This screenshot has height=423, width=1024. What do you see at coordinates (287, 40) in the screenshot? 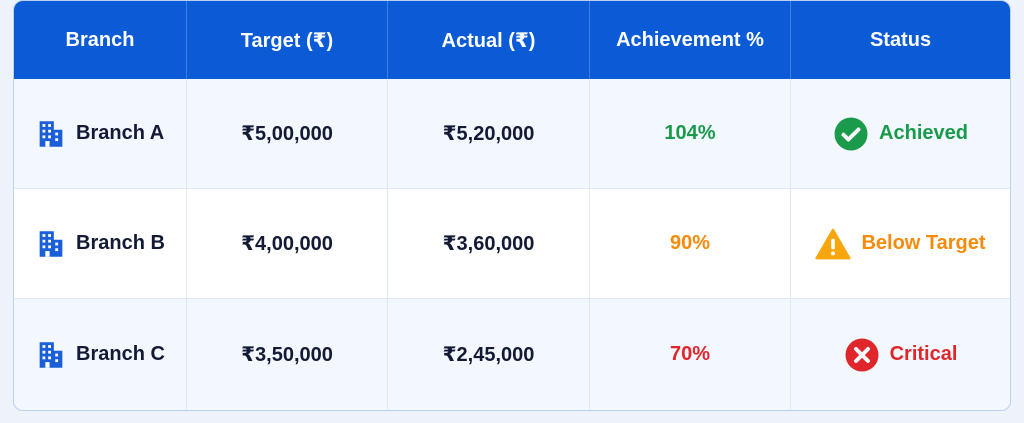
I see `header-cell: Target (₹)` at bounding box center [287, 40].